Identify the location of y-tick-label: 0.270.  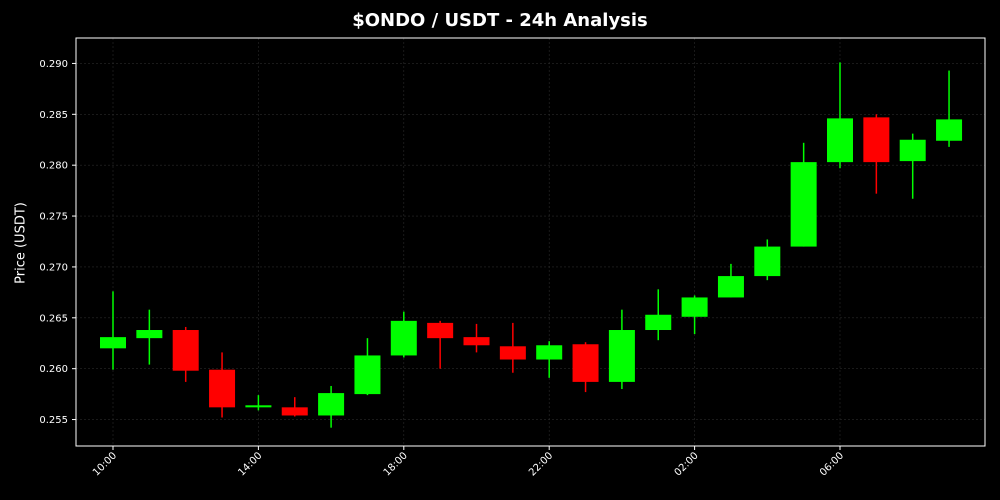
(53, 267).